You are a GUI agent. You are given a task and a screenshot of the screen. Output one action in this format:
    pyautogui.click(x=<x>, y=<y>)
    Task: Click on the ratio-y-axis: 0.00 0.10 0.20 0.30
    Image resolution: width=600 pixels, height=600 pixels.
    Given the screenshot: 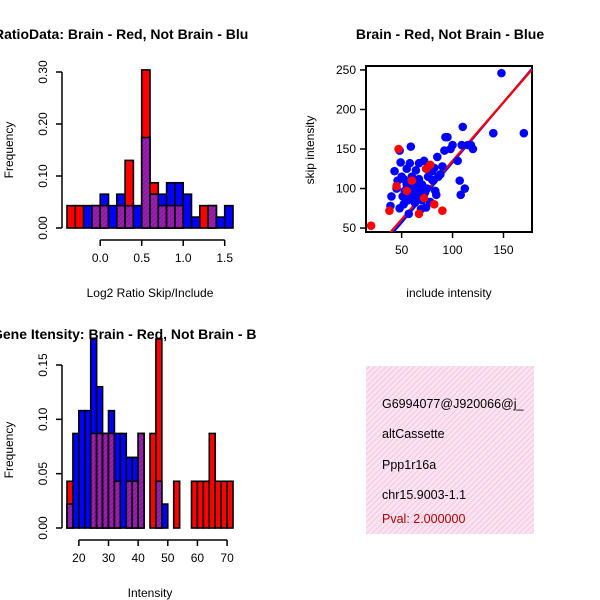 What is the action you would take?
    pyautogui.click(x=49, y=150)
    